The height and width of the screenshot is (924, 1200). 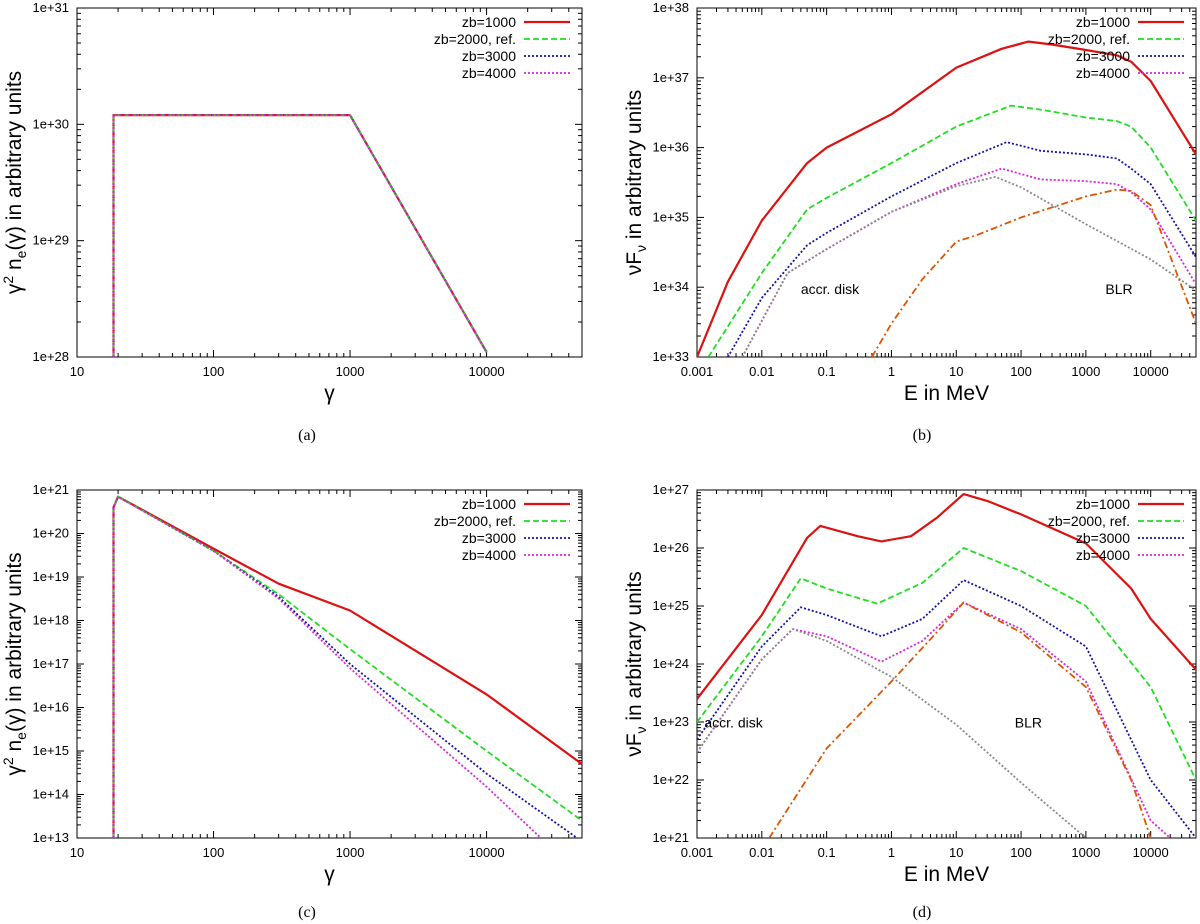 What do you see at coordinates (670, 7) in the screenshot?
I see `y-tick-label: 1e+38` at bounding box center [670, 7].